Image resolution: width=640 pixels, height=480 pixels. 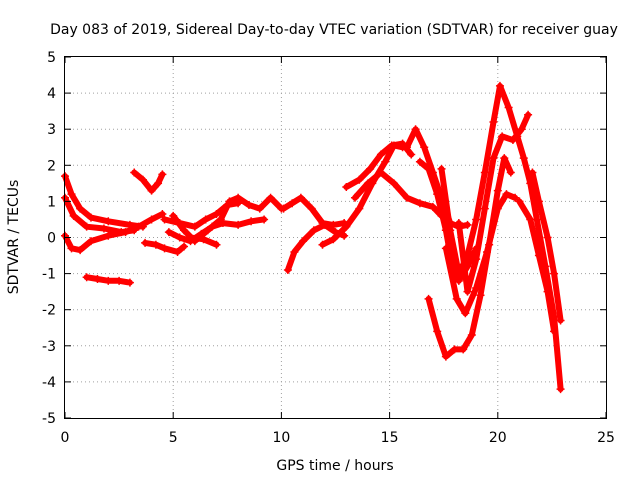 I want to click on y-tick-label-3: -2, so click(x=49, y=311).